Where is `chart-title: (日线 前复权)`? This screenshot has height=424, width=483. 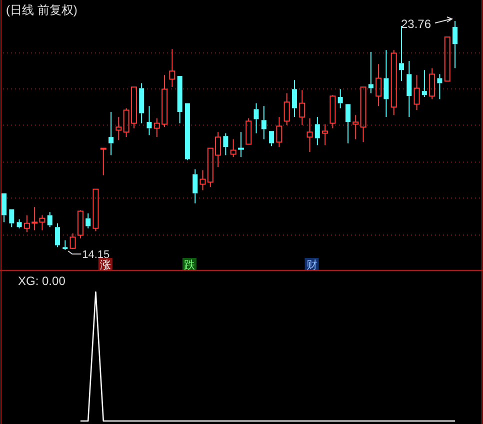
chart-title: (日线 前复权) is located at coordinates (42, 10).